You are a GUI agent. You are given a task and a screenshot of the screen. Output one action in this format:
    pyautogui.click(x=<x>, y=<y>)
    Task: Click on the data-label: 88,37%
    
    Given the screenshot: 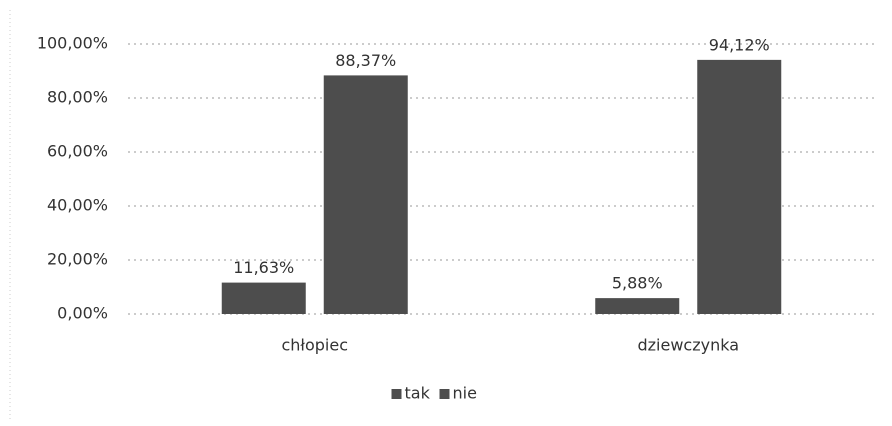 What is the action you would take?
    pyautogui.click(x=365, y=60)
    